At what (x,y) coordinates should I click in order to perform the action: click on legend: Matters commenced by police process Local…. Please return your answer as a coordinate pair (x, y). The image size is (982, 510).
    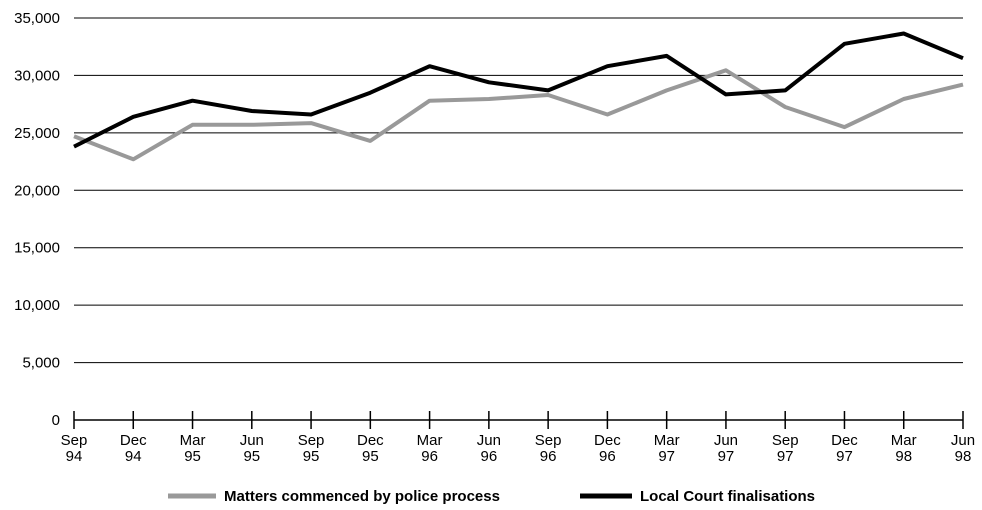
    Looking at the image, I should click on (491, 496).